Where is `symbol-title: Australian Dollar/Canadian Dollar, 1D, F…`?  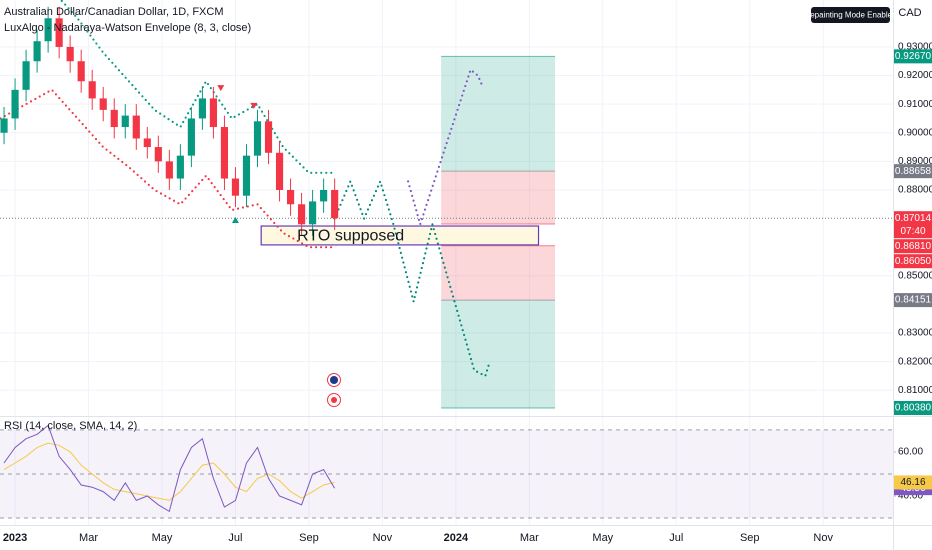
symbol-title: Australian Dollar/Canadian Dollar, 1D, F… is located at coordinates (113, 12).